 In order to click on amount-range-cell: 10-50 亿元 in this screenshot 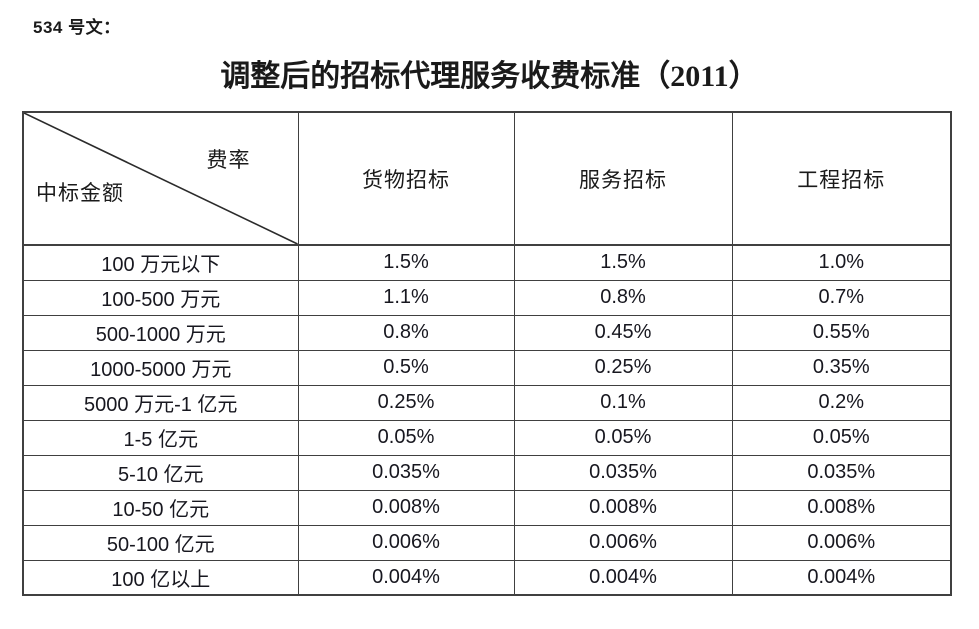, I will do `click(160, 507)`.